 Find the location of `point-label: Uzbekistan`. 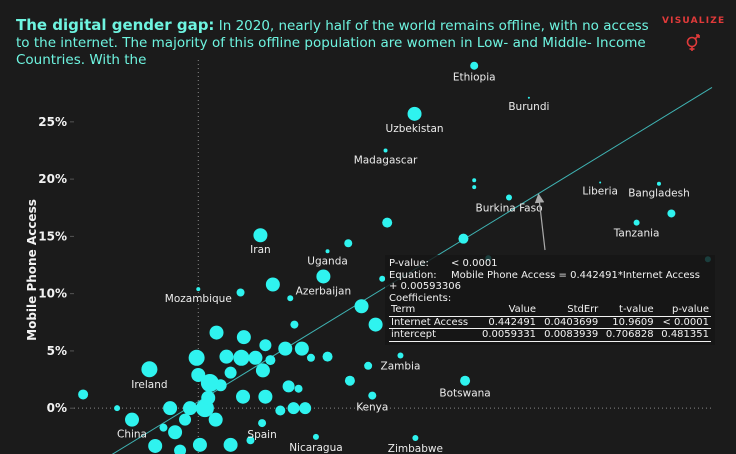

point-label: Uzbekistan is located at coordinates (415, 129).